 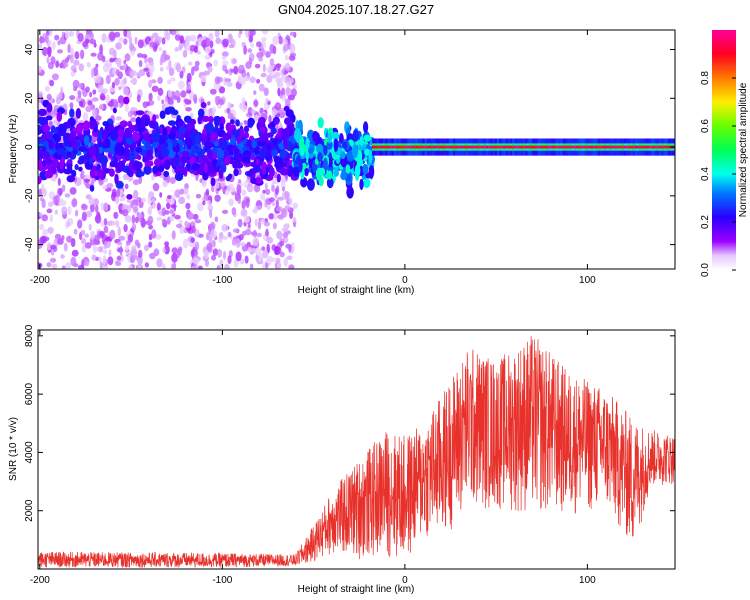 What do you see at coordinates (29, 98) in the screenshot?
I see `spectrogram-y-tick-label: 20` at bounding box center [29, 98].